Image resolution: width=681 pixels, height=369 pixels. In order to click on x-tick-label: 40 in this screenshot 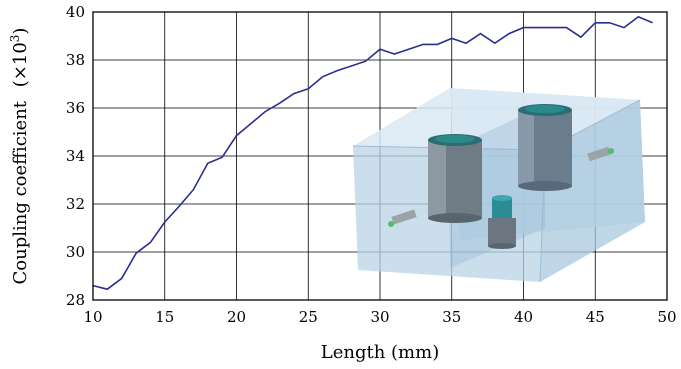, I will do `click(523, 317)`.